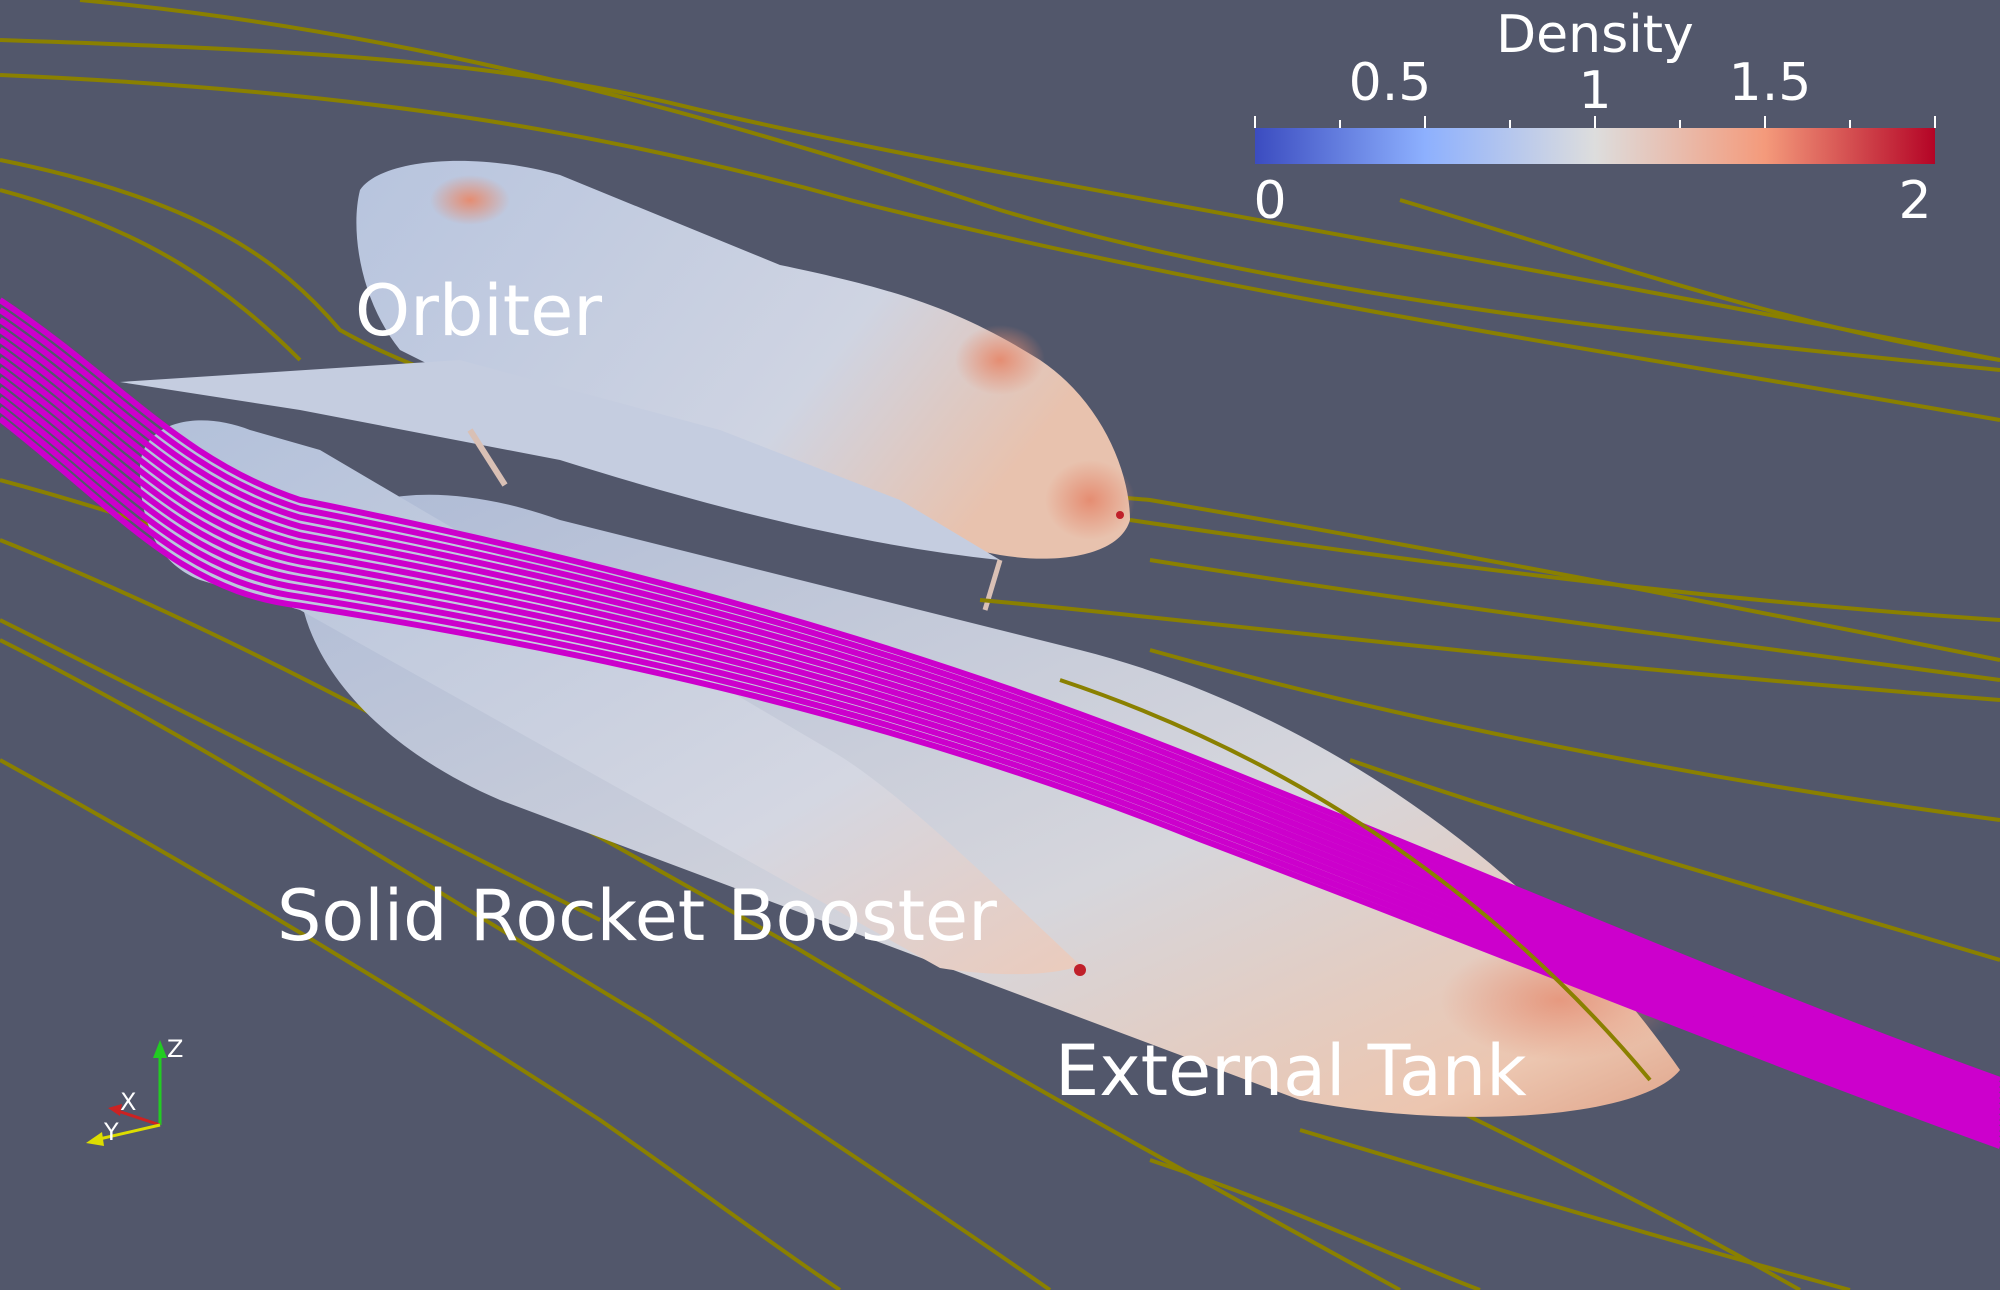 The image size is (2000, 1290). Describe the element at coordinates (1594, 91) in the screenshot. I see `colorbar-tick-label: 1` at that location.